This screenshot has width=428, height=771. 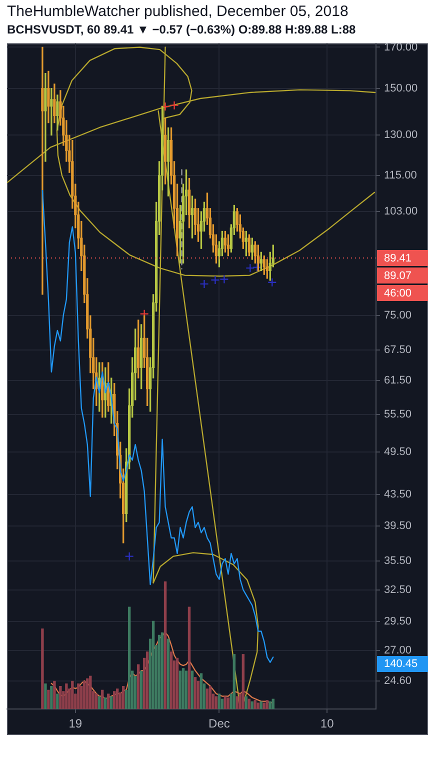 What do you see at coordinates (398, 276) in the screenshot?
I see `text: 89.07` at bounding box center [398, 276].